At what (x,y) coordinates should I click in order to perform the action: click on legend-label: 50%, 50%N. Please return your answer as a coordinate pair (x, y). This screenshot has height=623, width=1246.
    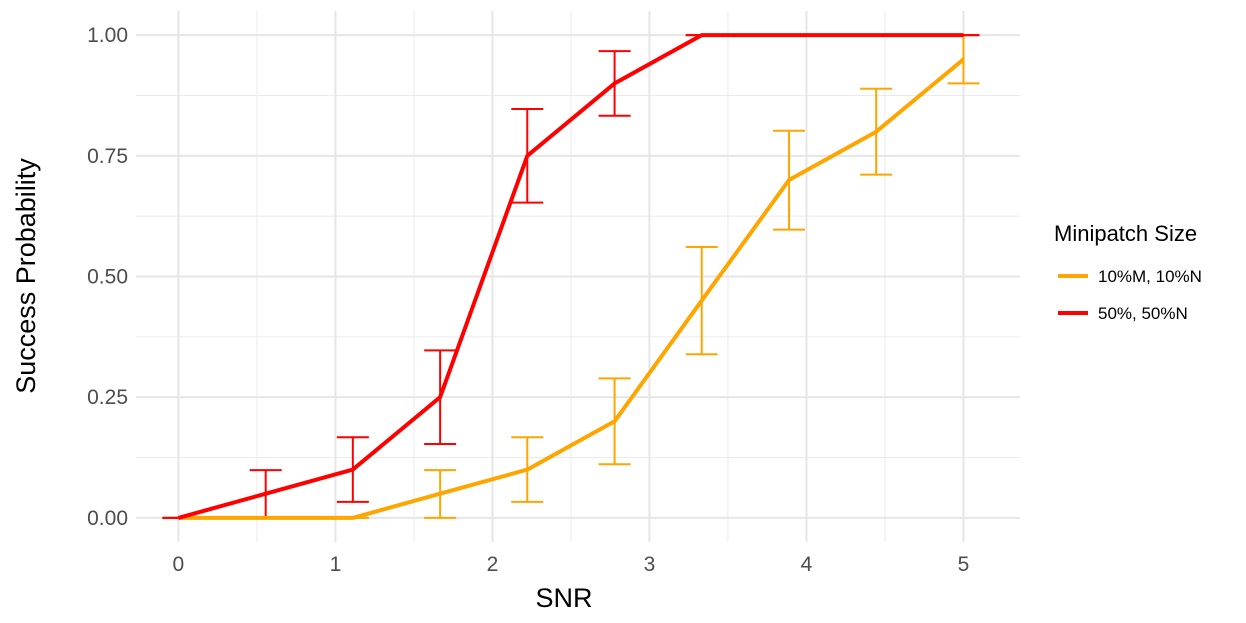
    Looking at the image, I should click on (1143, 313).